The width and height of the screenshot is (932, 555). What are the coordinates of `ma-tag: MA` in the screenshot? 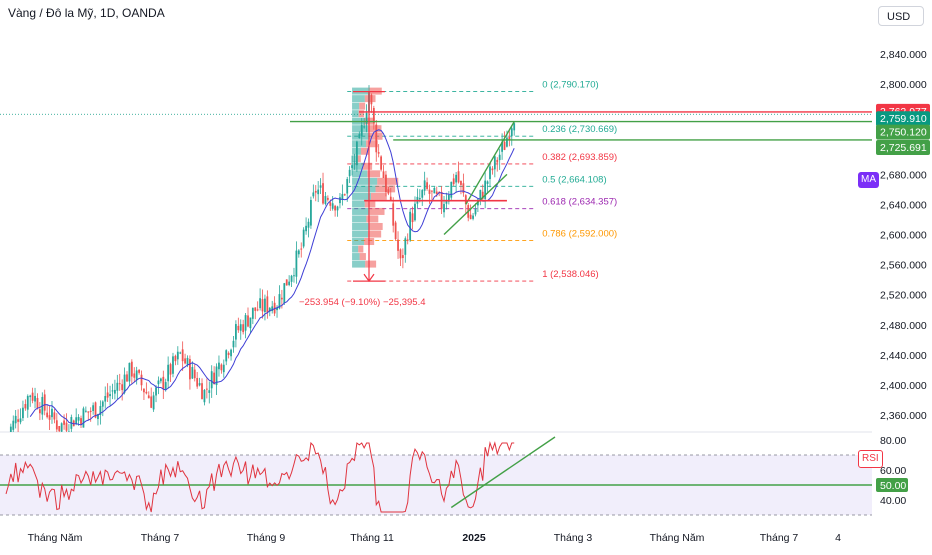 It's located at (868, 180).